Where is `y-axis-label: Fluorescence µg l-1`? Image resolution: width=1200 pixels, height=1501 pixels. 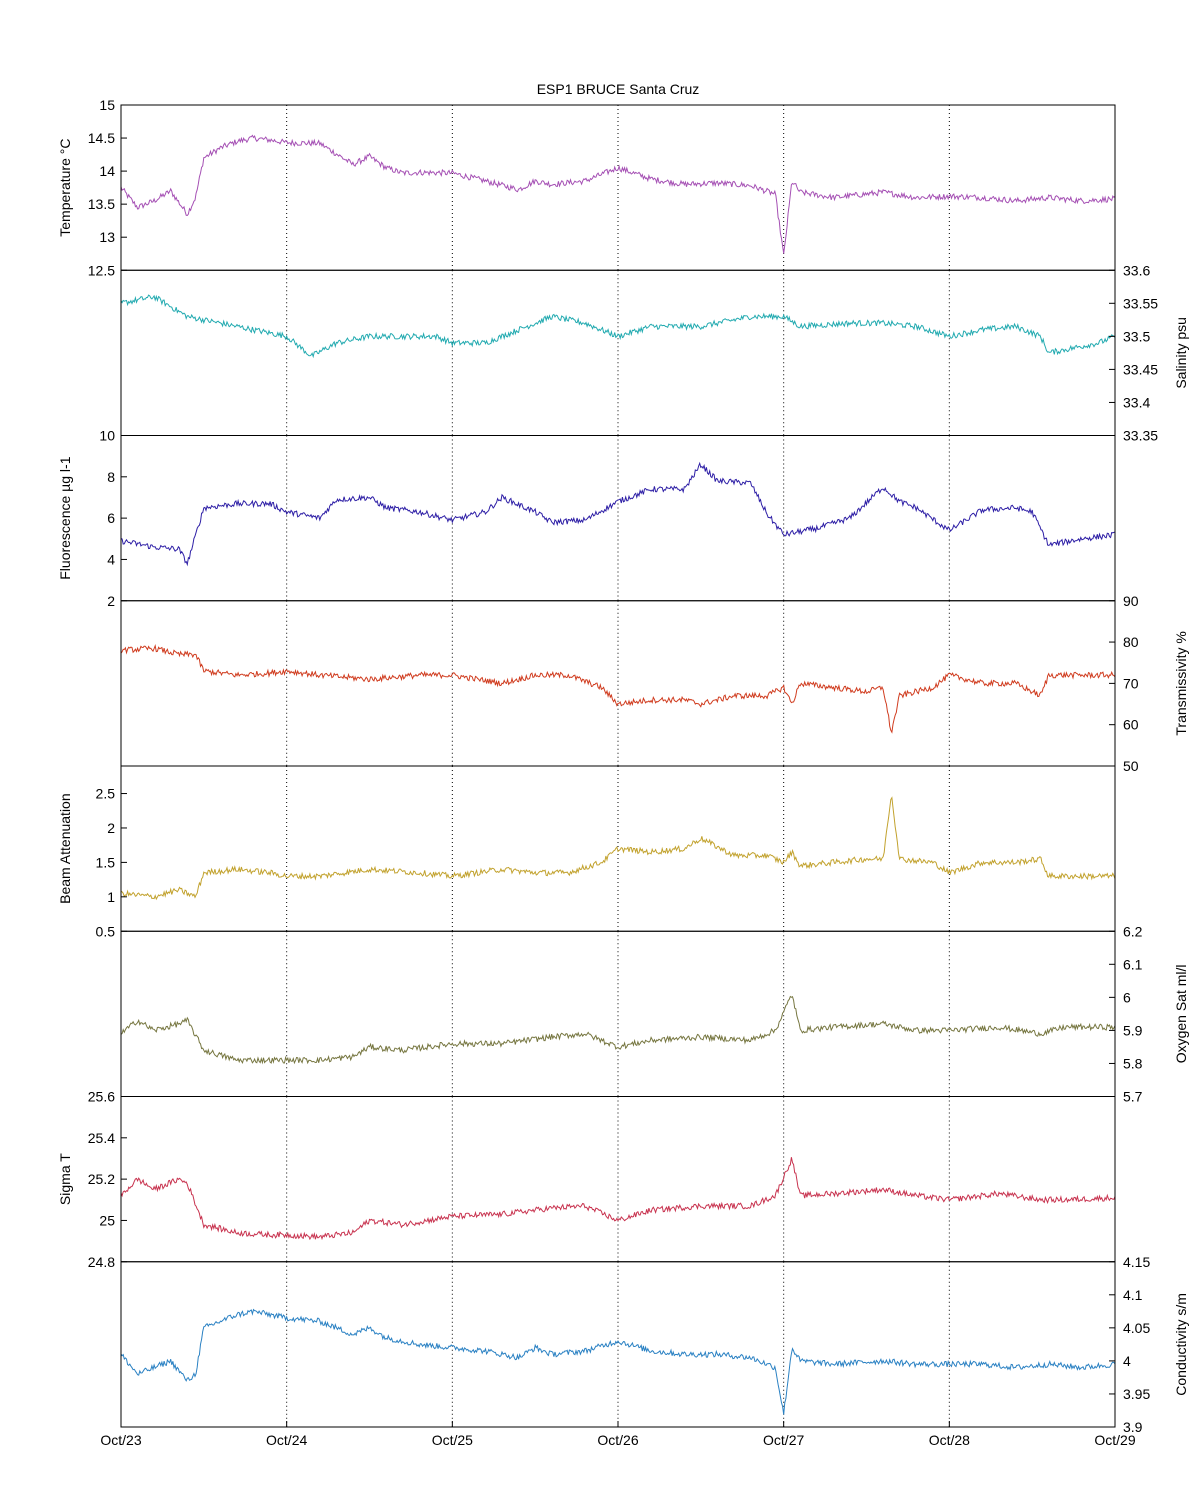 y-axis-label: Fluorescence µg l-1 is located at coordinates (65, 517).